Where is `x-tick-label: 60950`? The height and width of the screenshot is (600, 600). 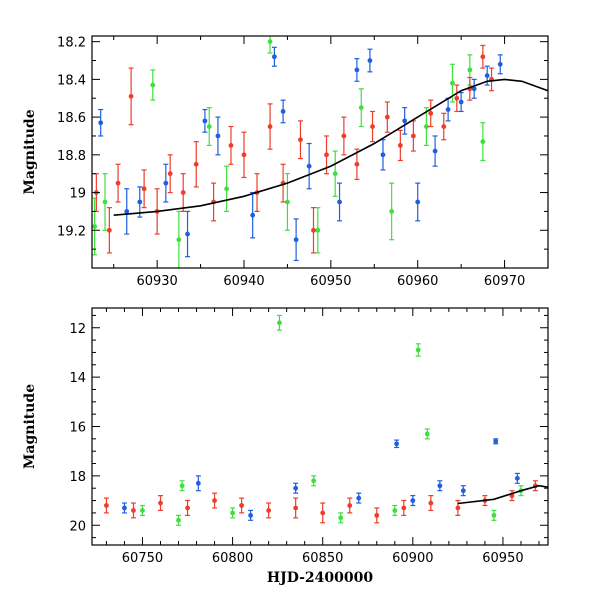
x-tick-label: 60950 is located at coordinates (330, 281).